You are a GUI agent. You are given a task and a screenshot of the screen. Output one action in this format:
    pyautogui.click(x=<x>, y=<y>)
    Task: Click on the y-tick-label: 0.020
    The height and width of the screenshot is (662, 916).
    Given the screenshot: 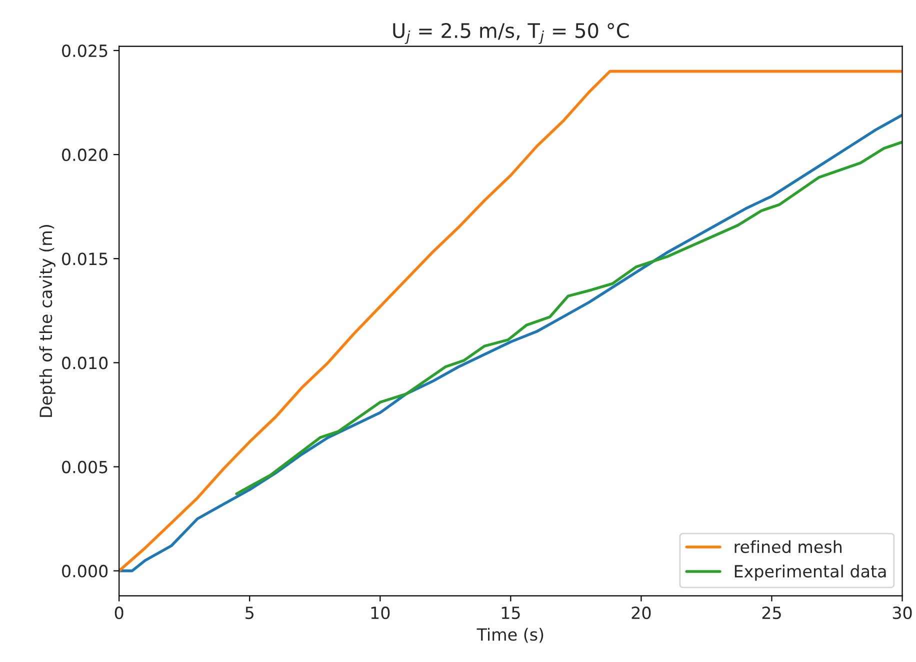 What is the action you would take?
    pyautogui.click(x=85, y=155)
    